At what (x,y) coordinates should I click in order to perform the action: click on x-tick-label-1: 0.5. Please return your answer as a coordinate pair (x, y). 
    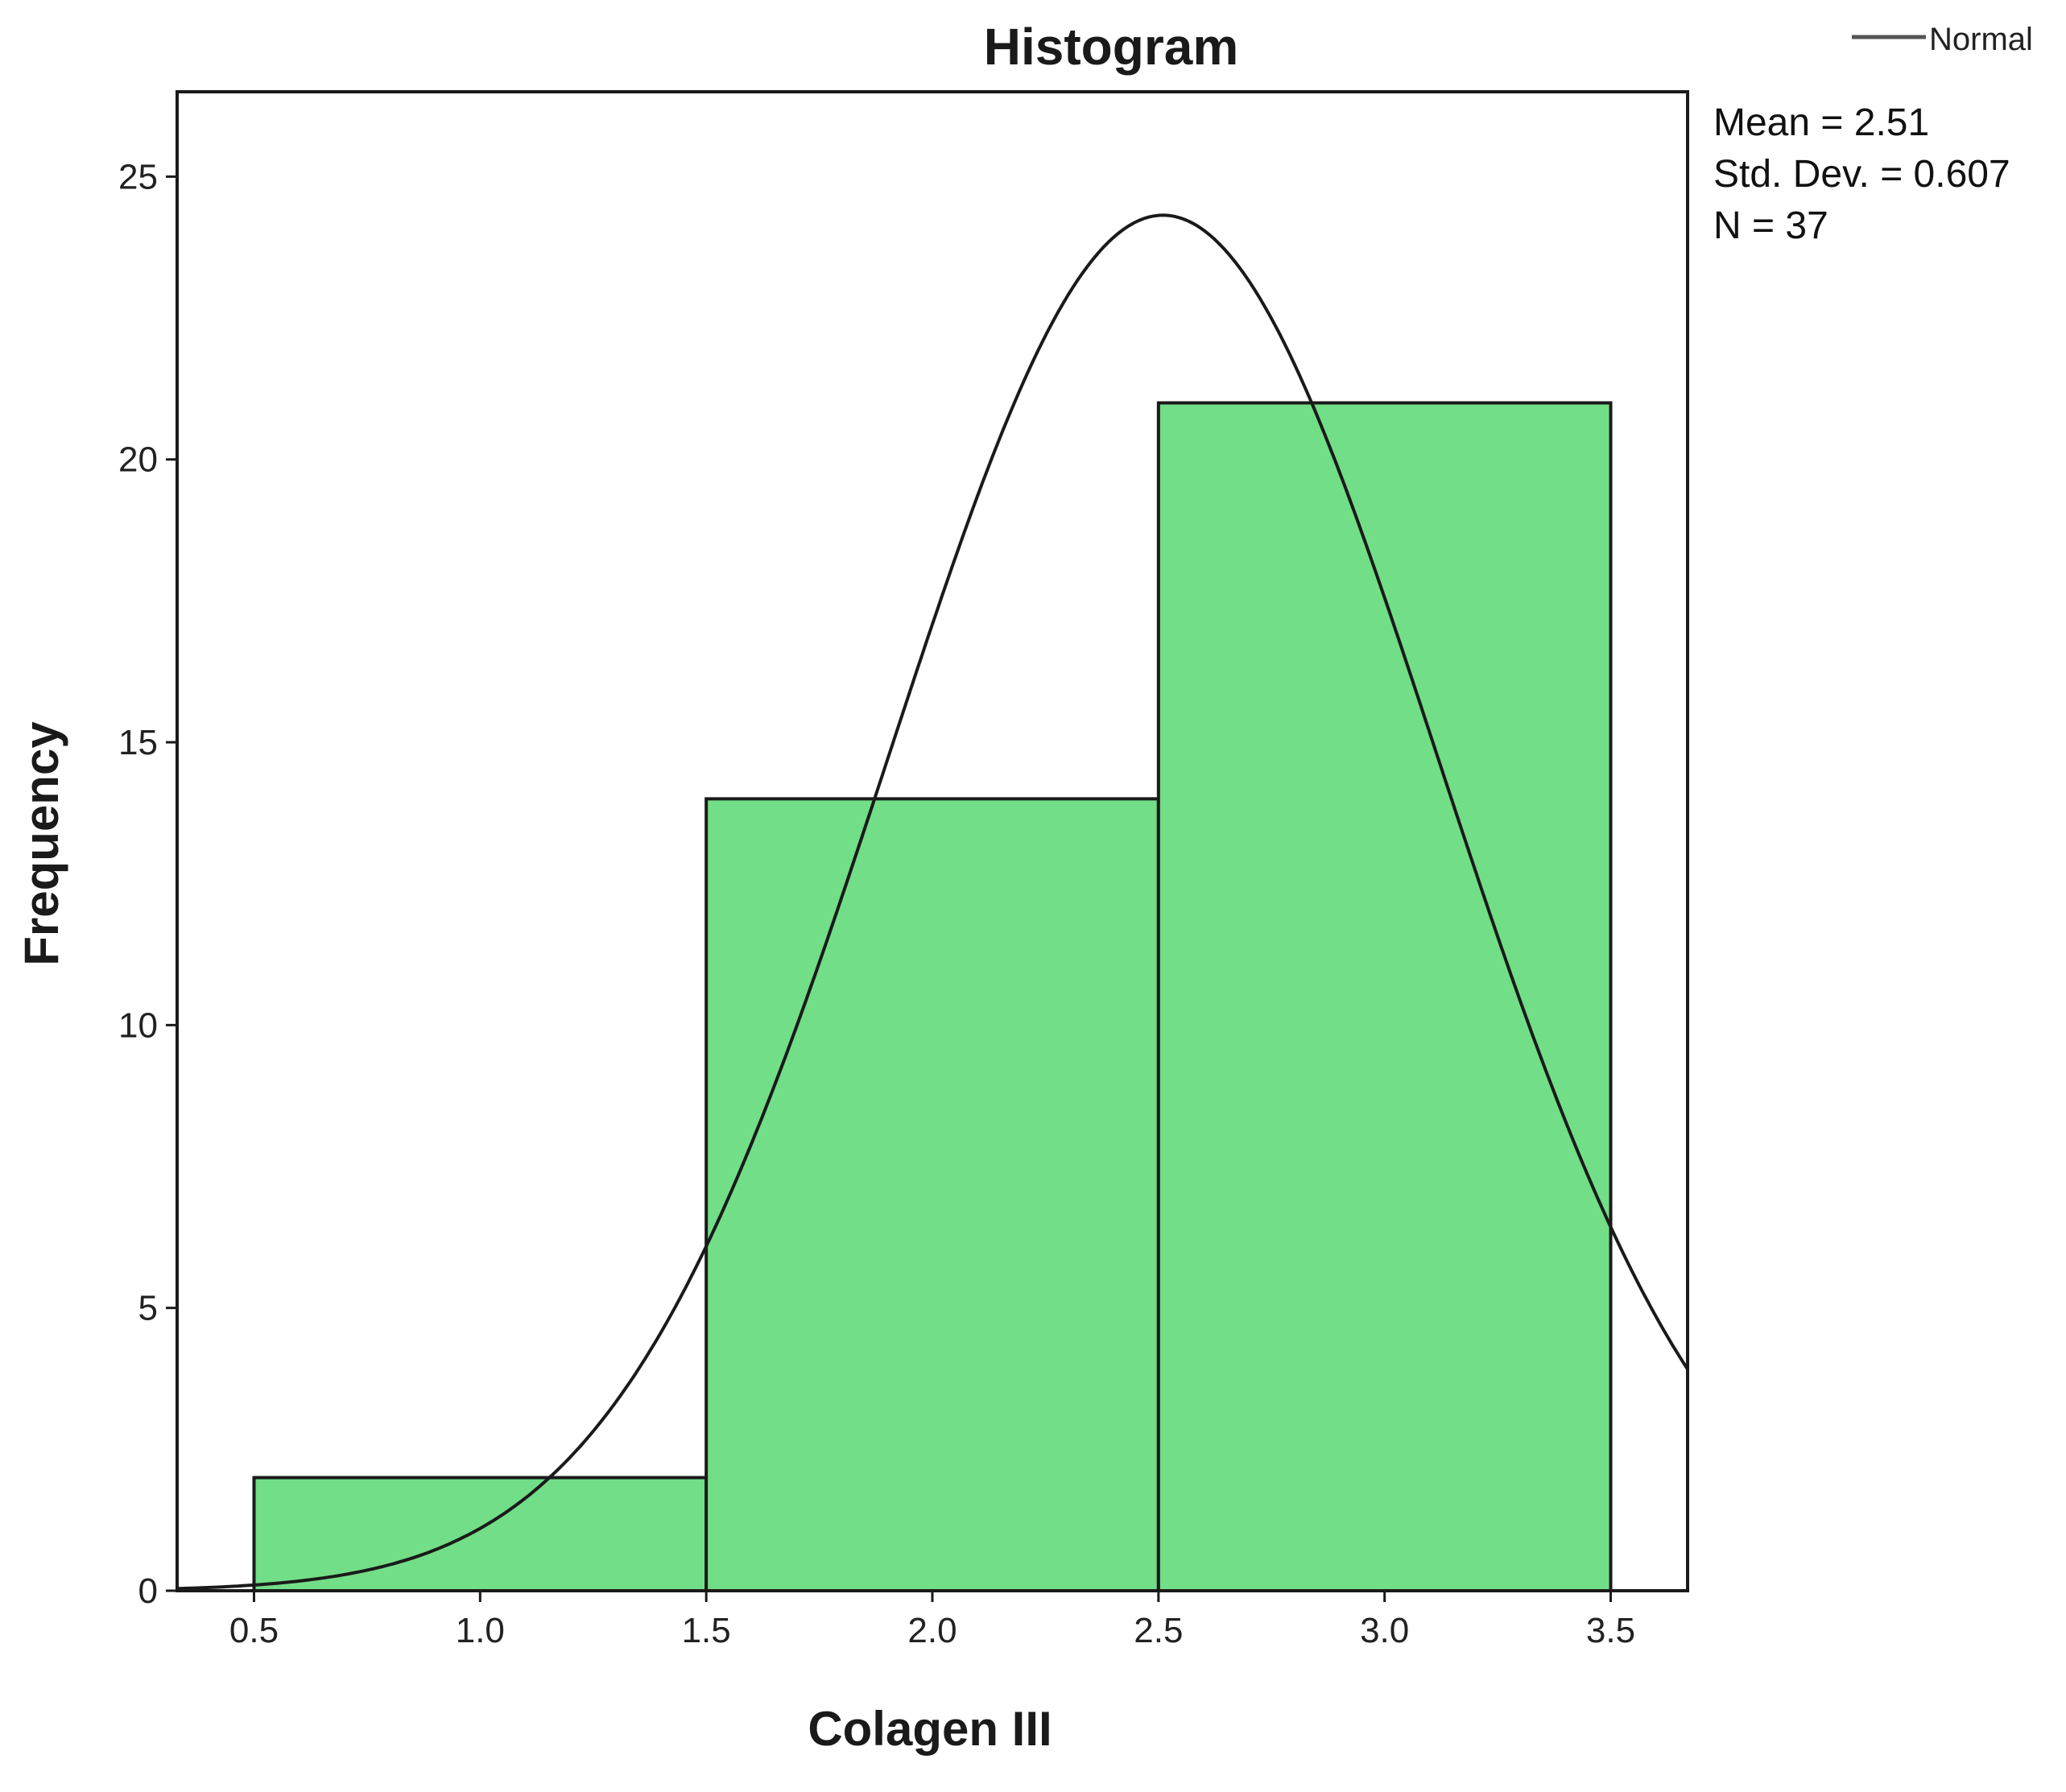
    Looking at the image, I should click on (254, 1630).